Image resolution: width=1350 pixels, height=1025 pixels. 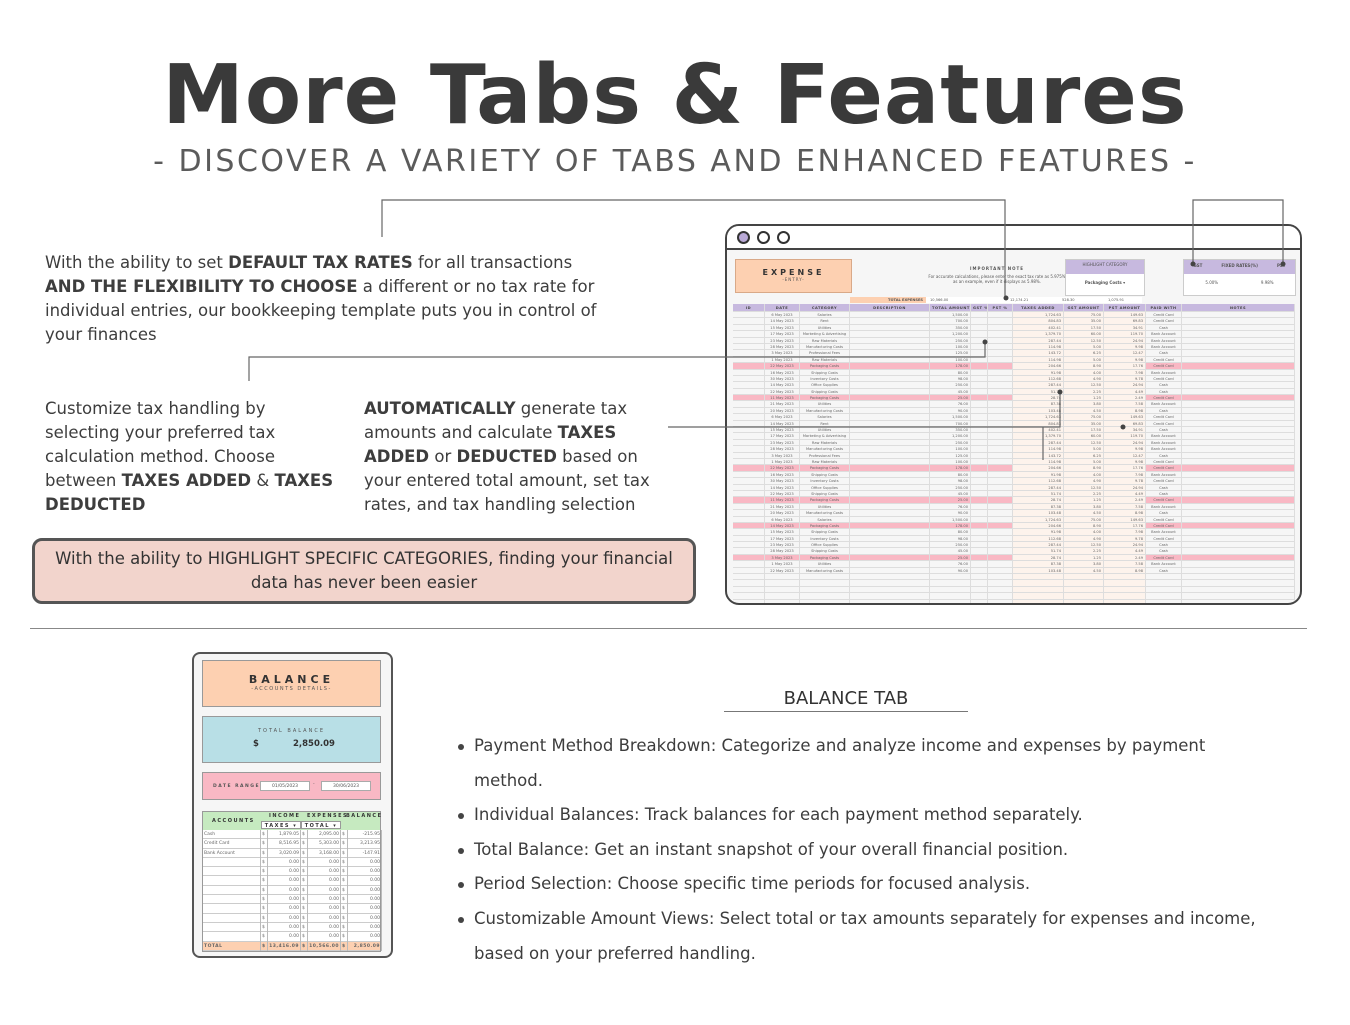 I want to click on table-cell: 75.00, so click(x=1084, y=417).